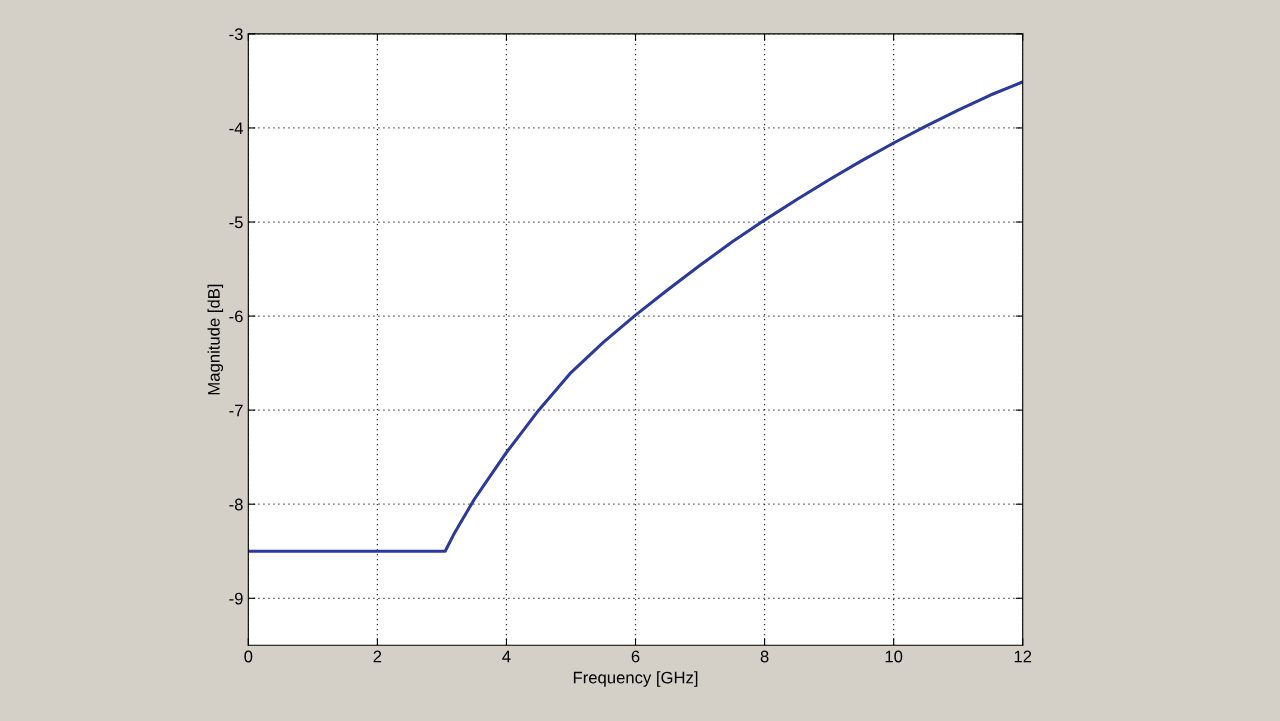 This screenshot has width=1280, height=721. I want to click on x-tick-label: 8, so click(764, 656).